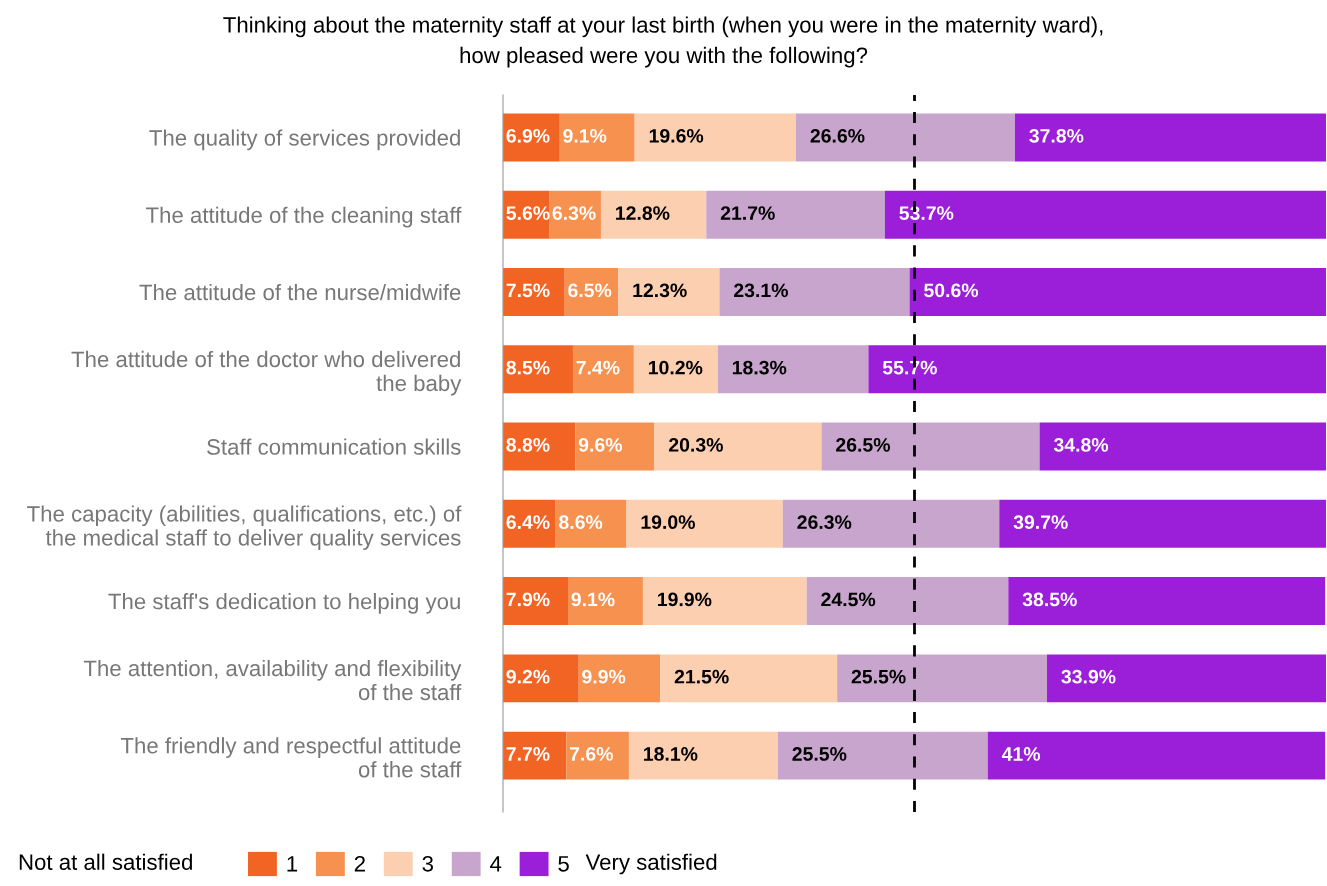 This screenshot has height=886, width=1327. What do you see at coordinates (1049, 599) in the screenshot?
I see `data-label: 38.5%` at bounding box center [1049, 599].